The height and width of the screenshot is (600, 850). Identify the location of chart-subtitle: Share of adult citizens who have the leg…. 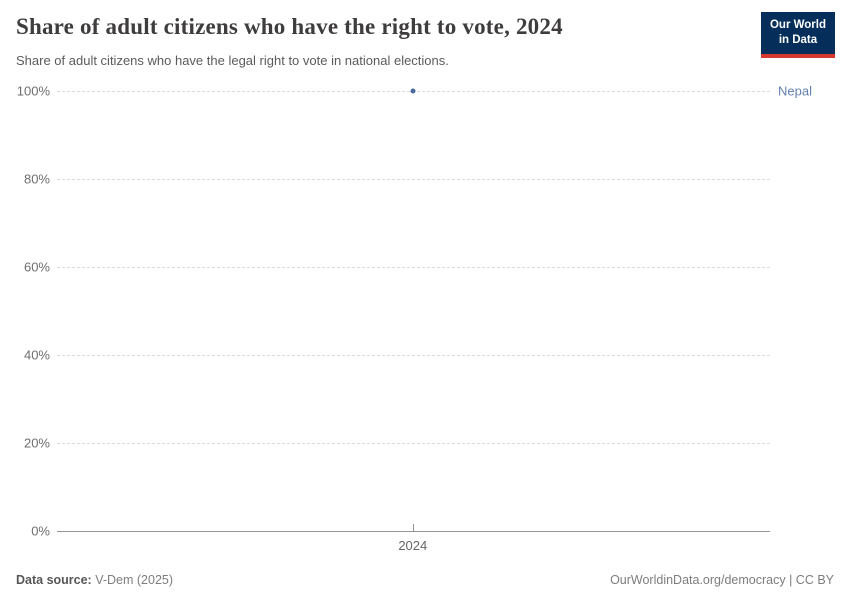
(232, 60).